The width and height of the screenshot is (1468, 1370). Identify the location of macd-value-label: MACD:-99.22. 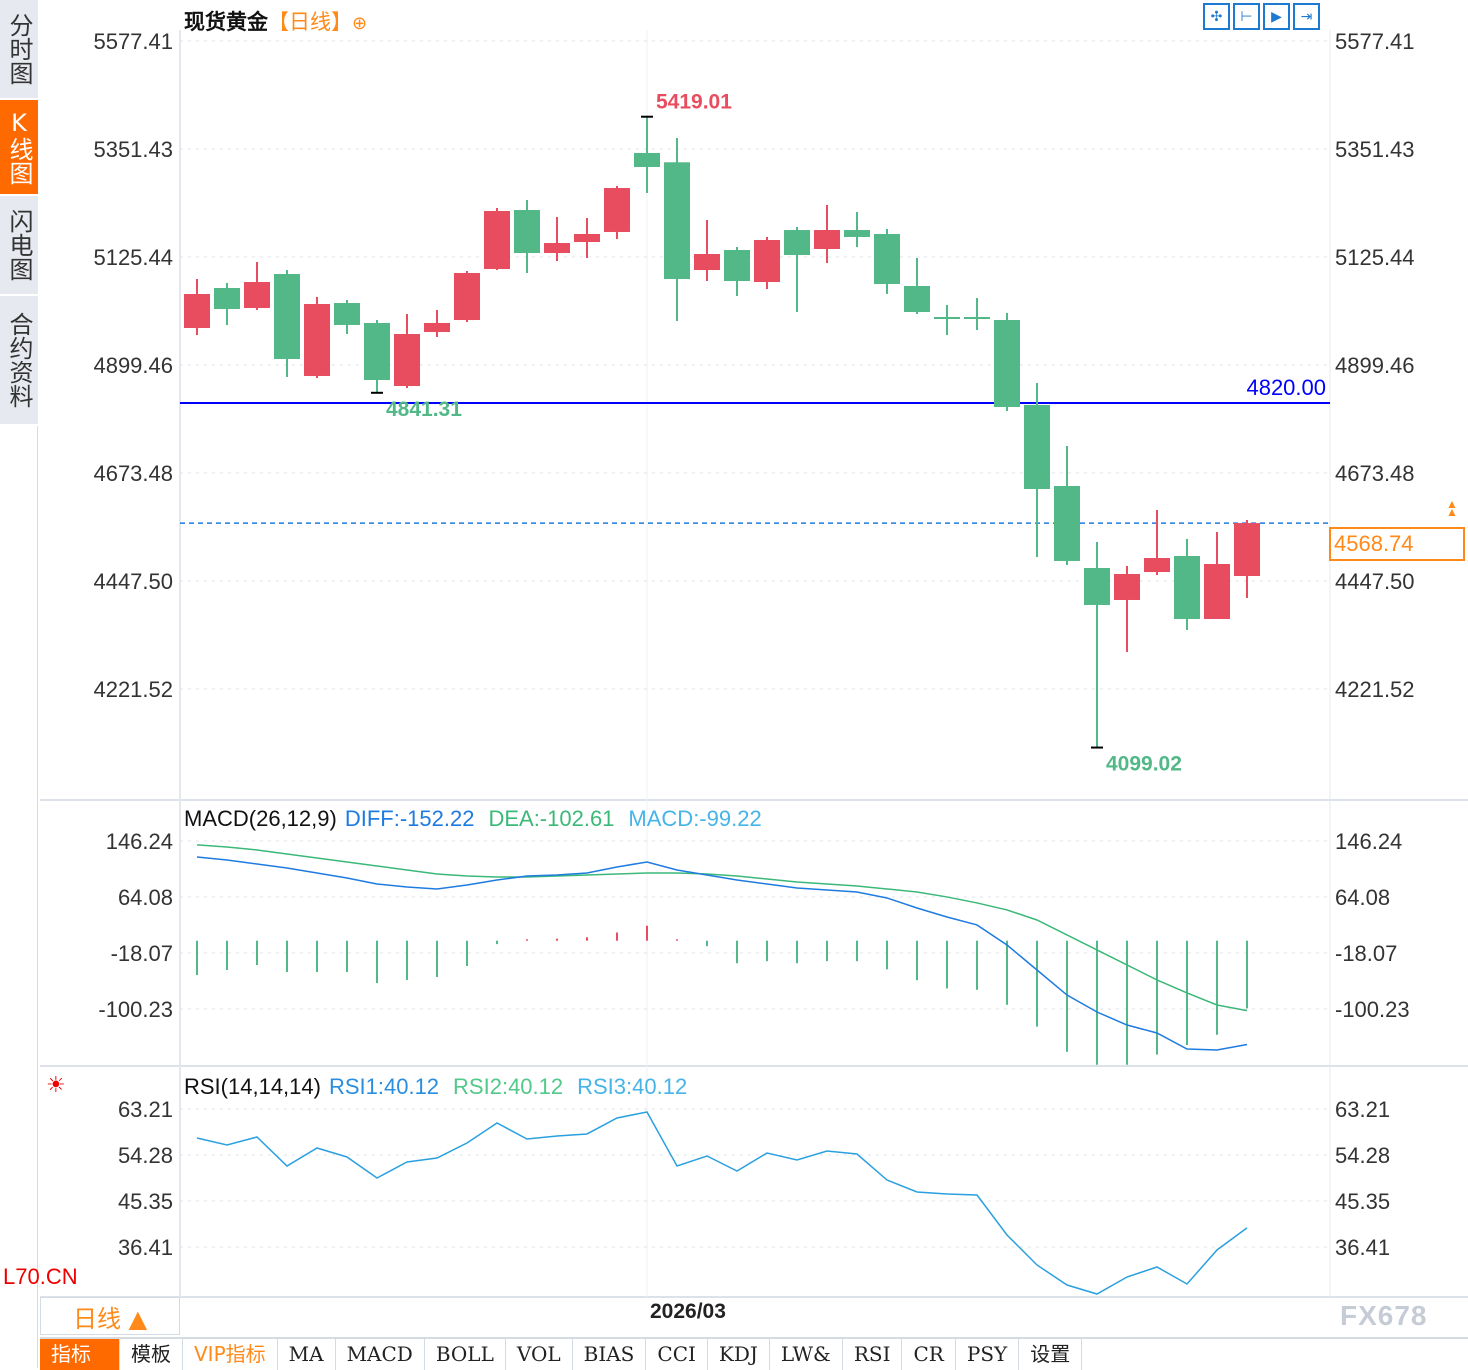
(695, 818).